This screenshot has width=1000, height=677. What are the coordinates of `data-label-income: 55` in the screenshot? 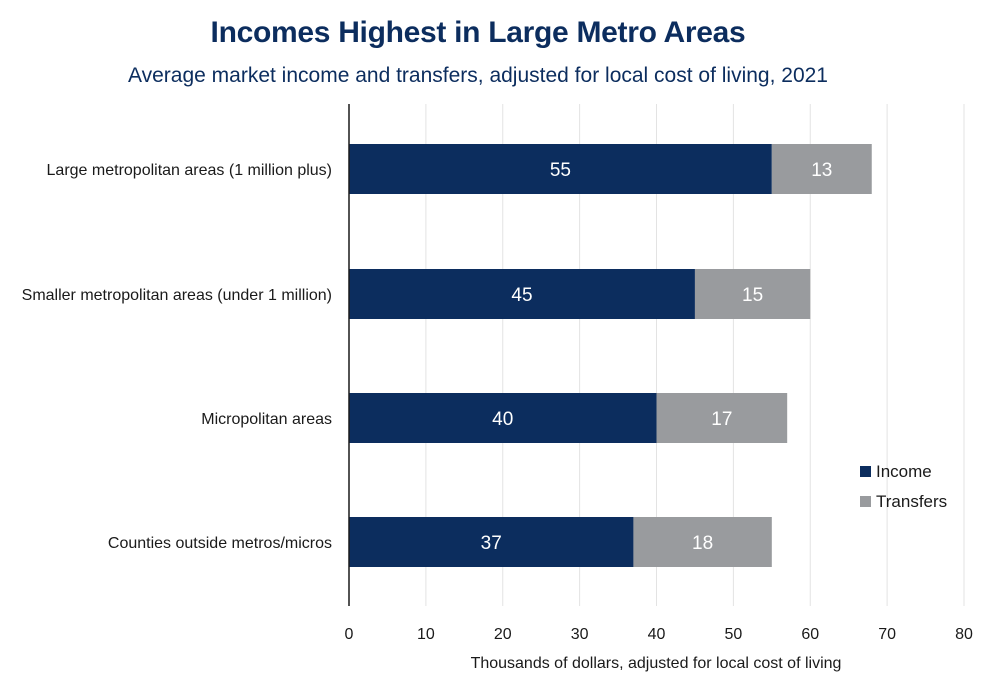 It's located at (560, 170).